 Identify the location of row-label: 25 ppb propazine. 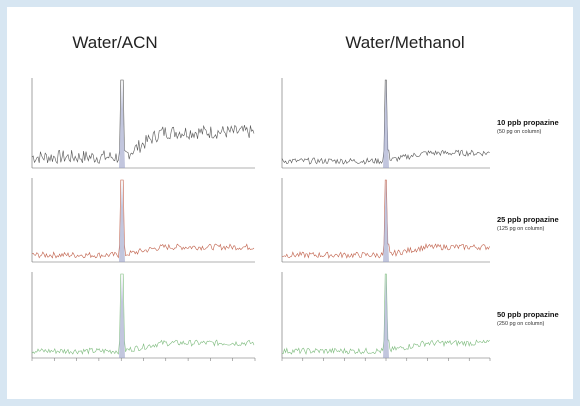
(528, 219).